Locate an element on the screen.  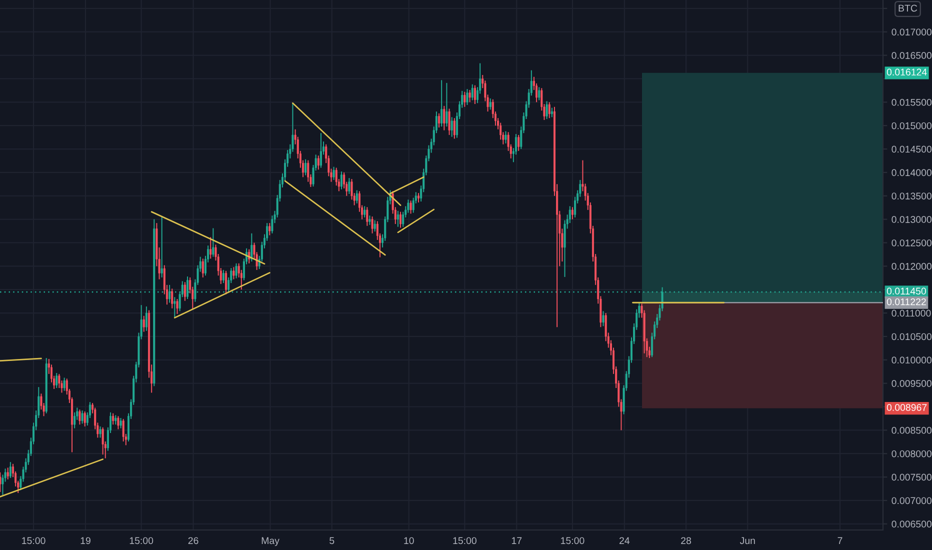
y-tick-label: 0.012000 is located at coordinates (912, 266).